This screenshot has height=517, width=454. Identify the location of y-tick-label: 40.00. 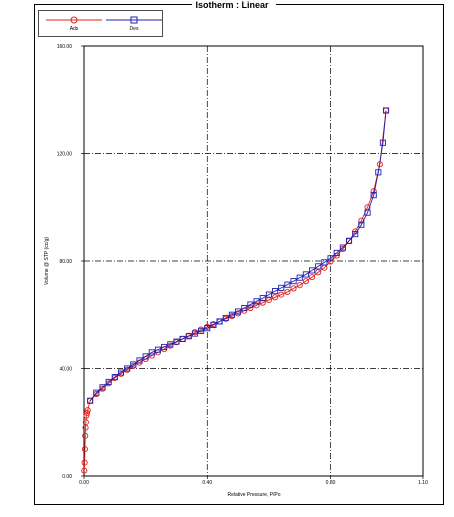
(65, 370).